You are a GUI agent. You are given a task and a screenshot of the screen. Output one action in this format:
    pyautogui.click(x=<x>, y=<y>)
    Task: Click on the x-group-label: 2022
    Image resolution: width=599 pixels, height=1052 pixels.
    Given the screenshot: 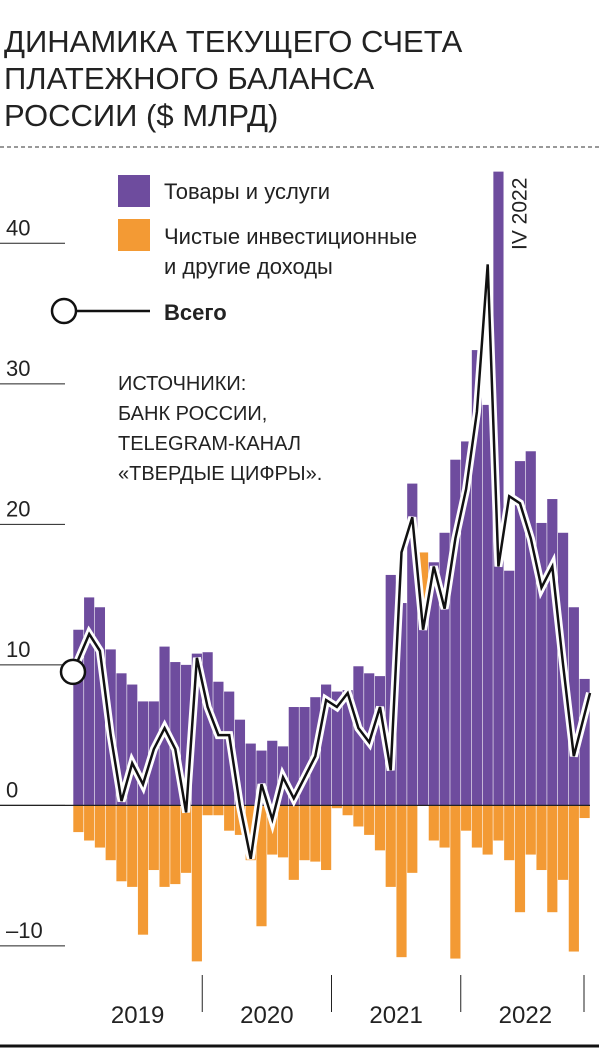 What is the action you would take?
    pyautogui.click(x=525, y=1015)
    